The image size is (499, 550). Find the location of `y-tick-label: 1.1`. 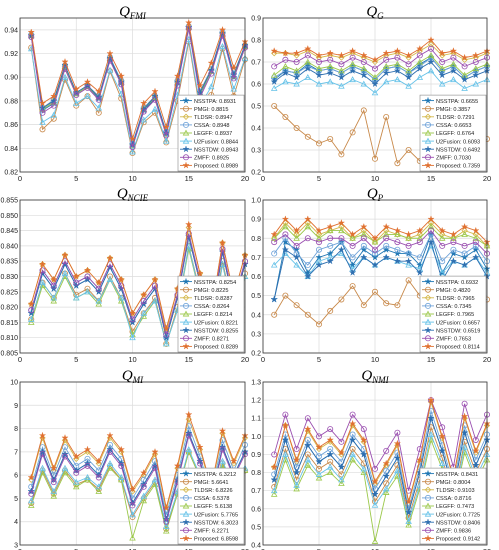

y-tick-label: 1.1 is located at coordinates (256, 419).